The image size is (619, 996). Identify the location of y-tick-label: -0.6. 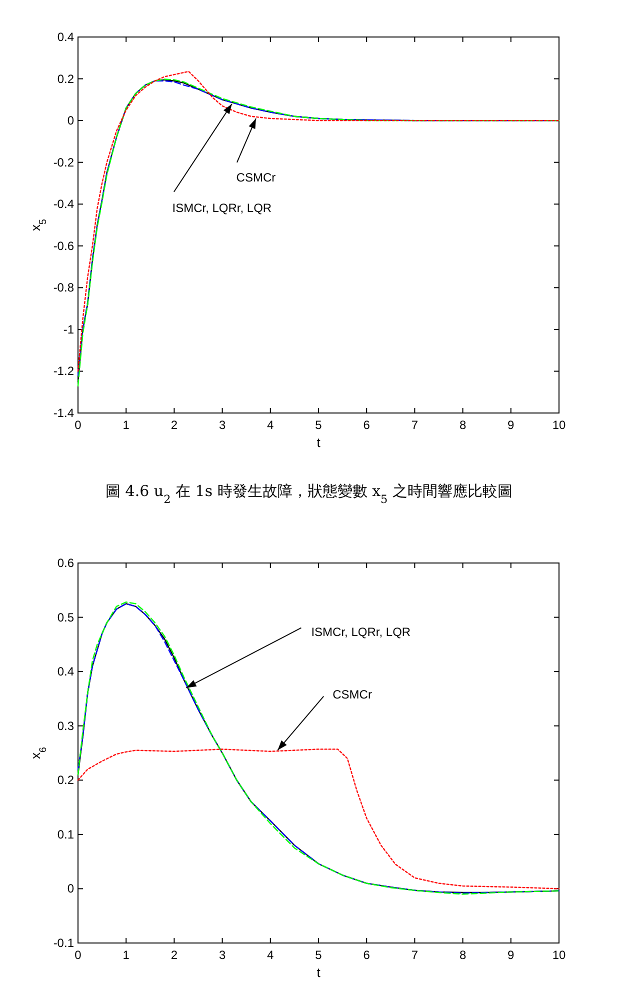
(63, 245).